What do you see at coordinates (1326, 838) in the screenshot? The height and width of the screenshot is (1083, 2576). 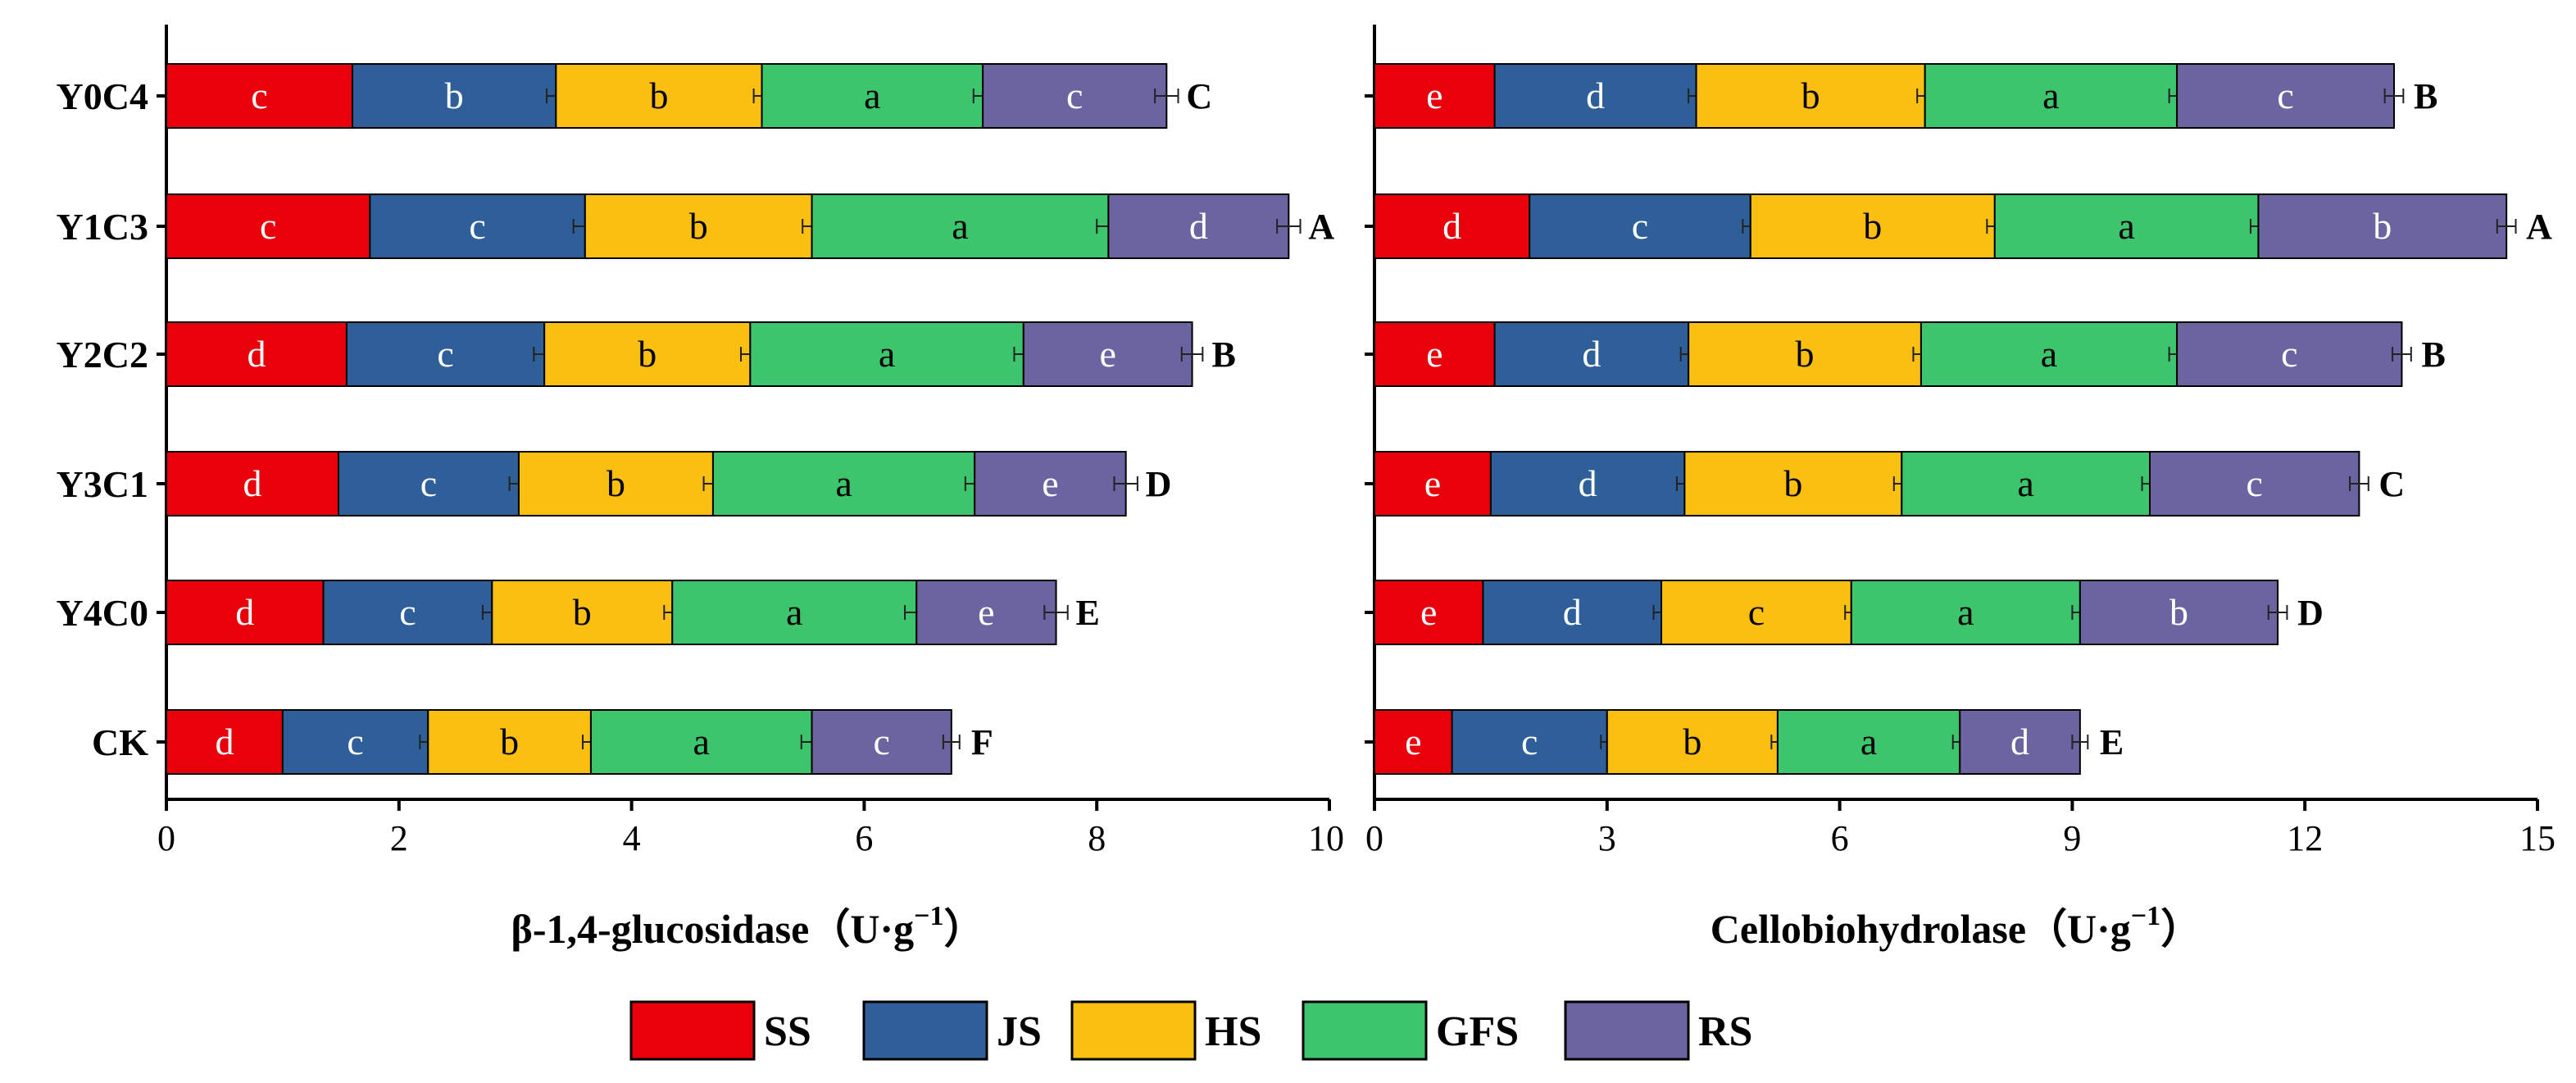 I see `x-tick-label: 10` at bounding box center [1326, 838].